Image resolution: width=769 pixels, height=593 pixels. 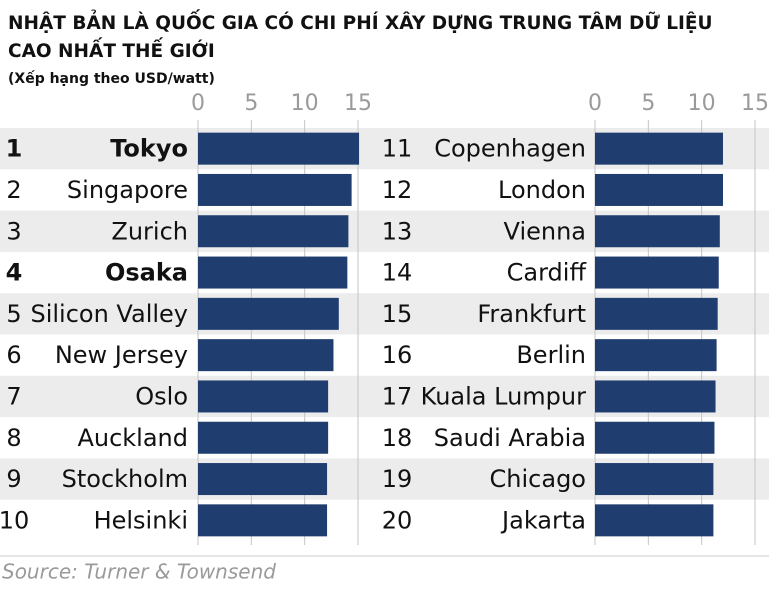 What do you see at coordinates (397, 273) in the screenshot?
I see `rank-label: 14` at bounding box center [397, 273].